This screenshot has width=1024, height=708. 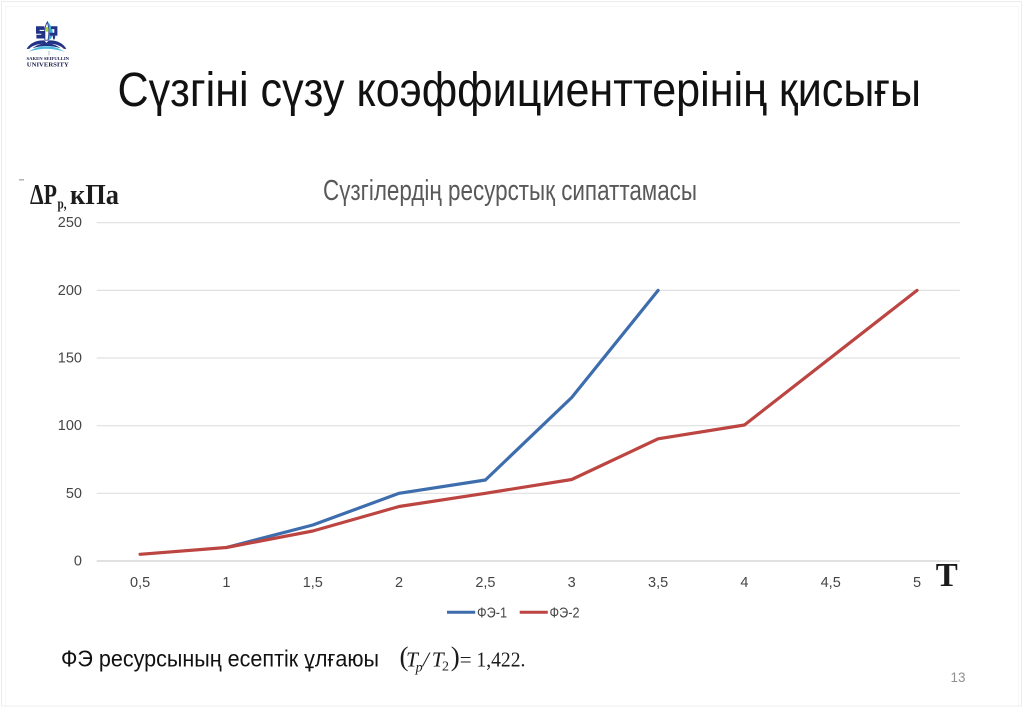 I want to click on svg-text: ФЭ-2, so click(x=565, y=614).